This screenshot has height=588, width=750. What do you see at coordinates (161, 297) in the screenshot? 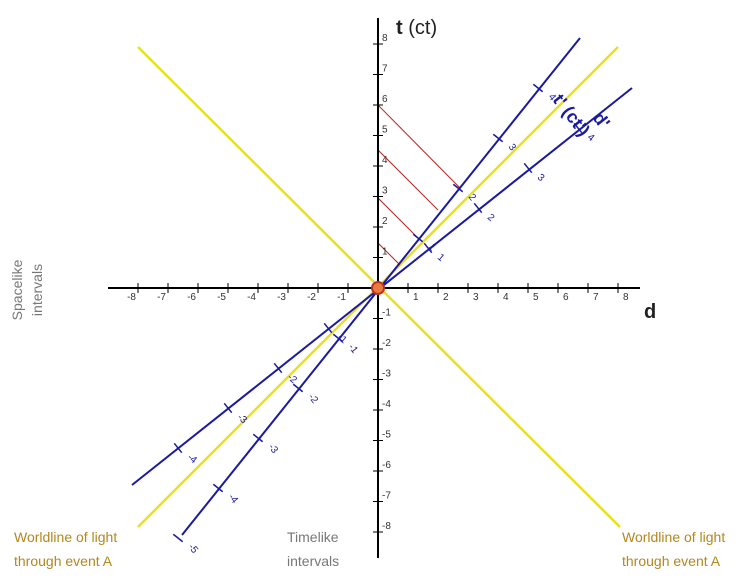
I see `d-tick-label: -7` at bounding box center [161, 297].